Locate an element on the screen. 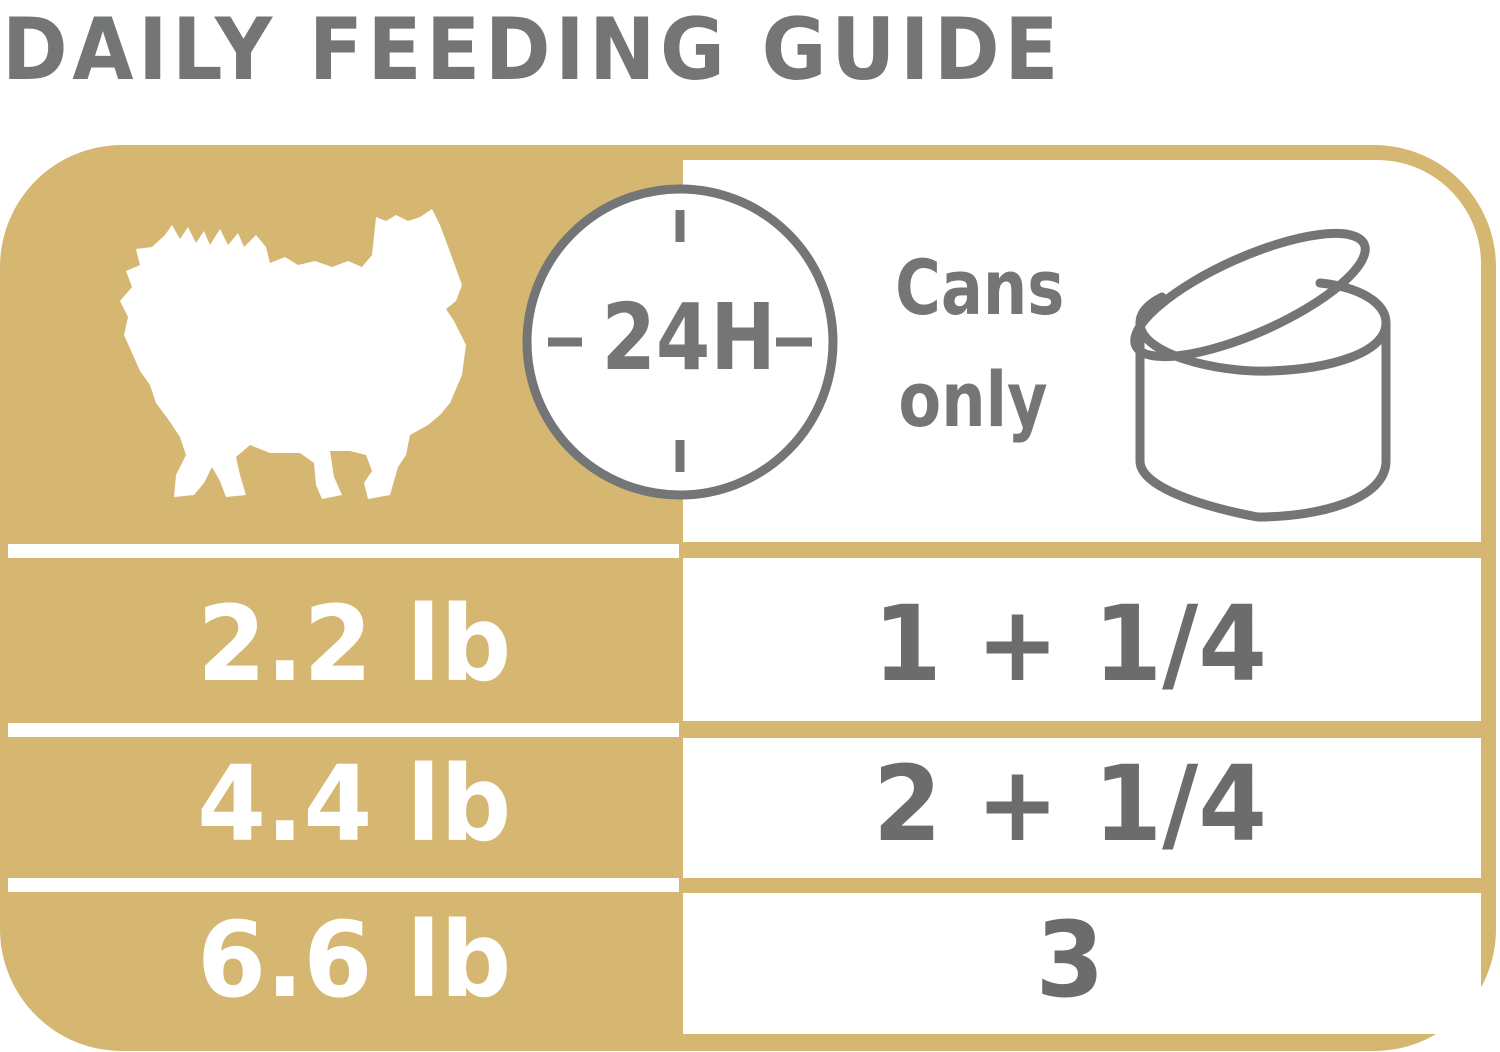 The height and width of the screenshot is (1052, 1500). amount-value: 2 + 1/4 is located at coordinates (1070, 804).